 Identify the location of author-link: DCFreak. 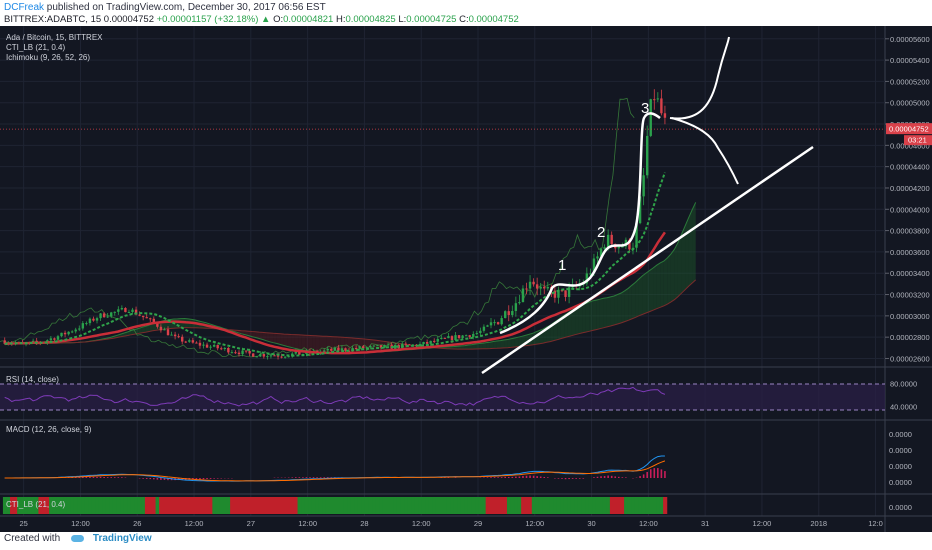
(24, 7).